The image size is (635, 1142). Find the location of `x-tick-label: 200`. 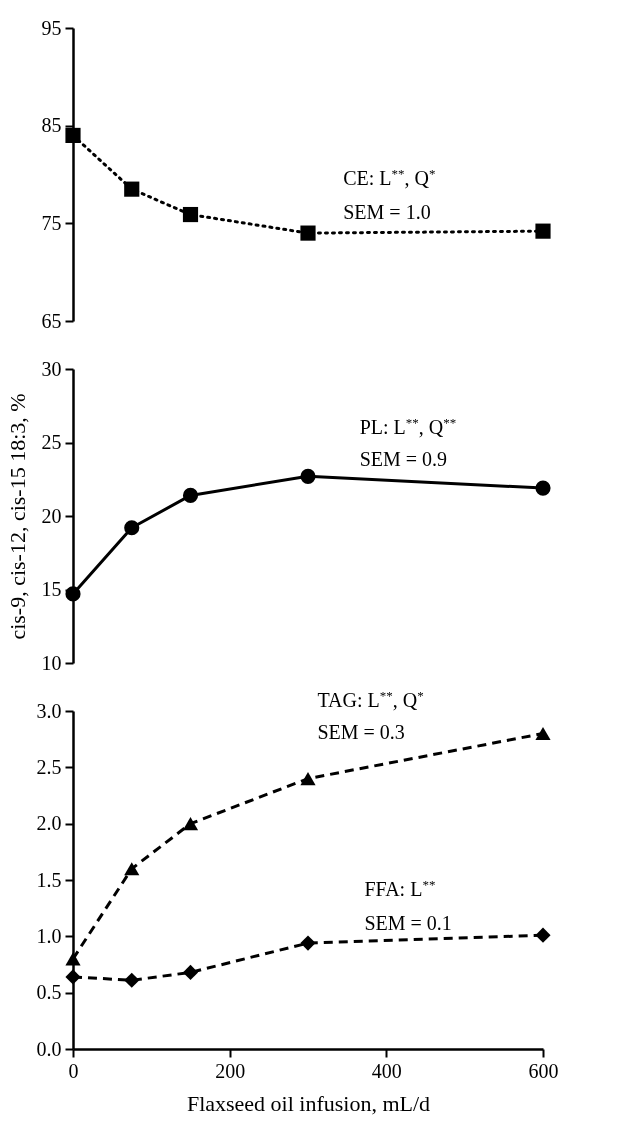

x-tick-label: 200 is located at coordinates (230, 1070).